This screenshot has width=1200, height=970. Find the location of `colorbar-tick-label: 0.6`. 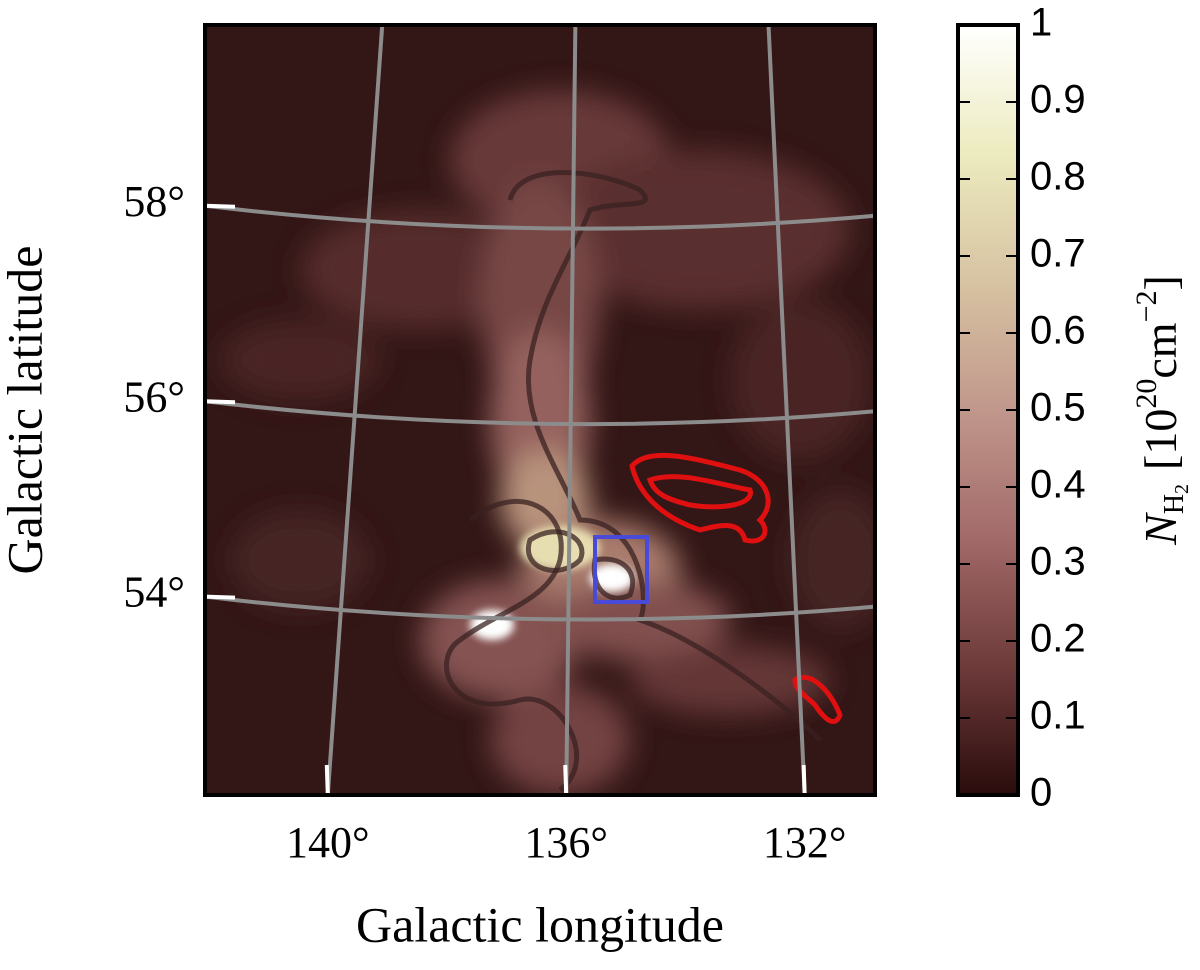

colorbar-tick-label: 0.6 is located at coordinates (1058, 331).